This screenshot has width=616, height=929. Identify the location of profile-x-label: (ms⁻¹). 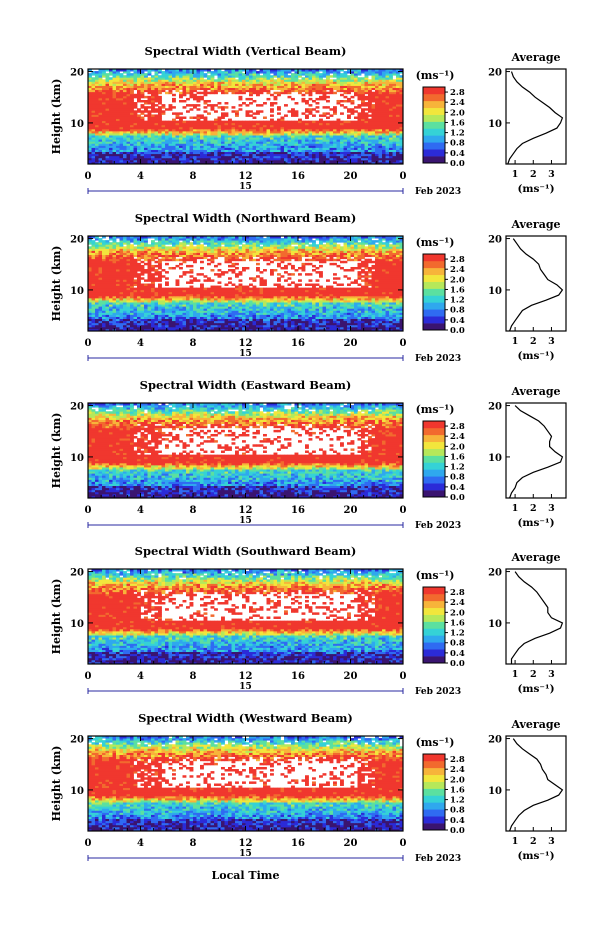
(535, 189).